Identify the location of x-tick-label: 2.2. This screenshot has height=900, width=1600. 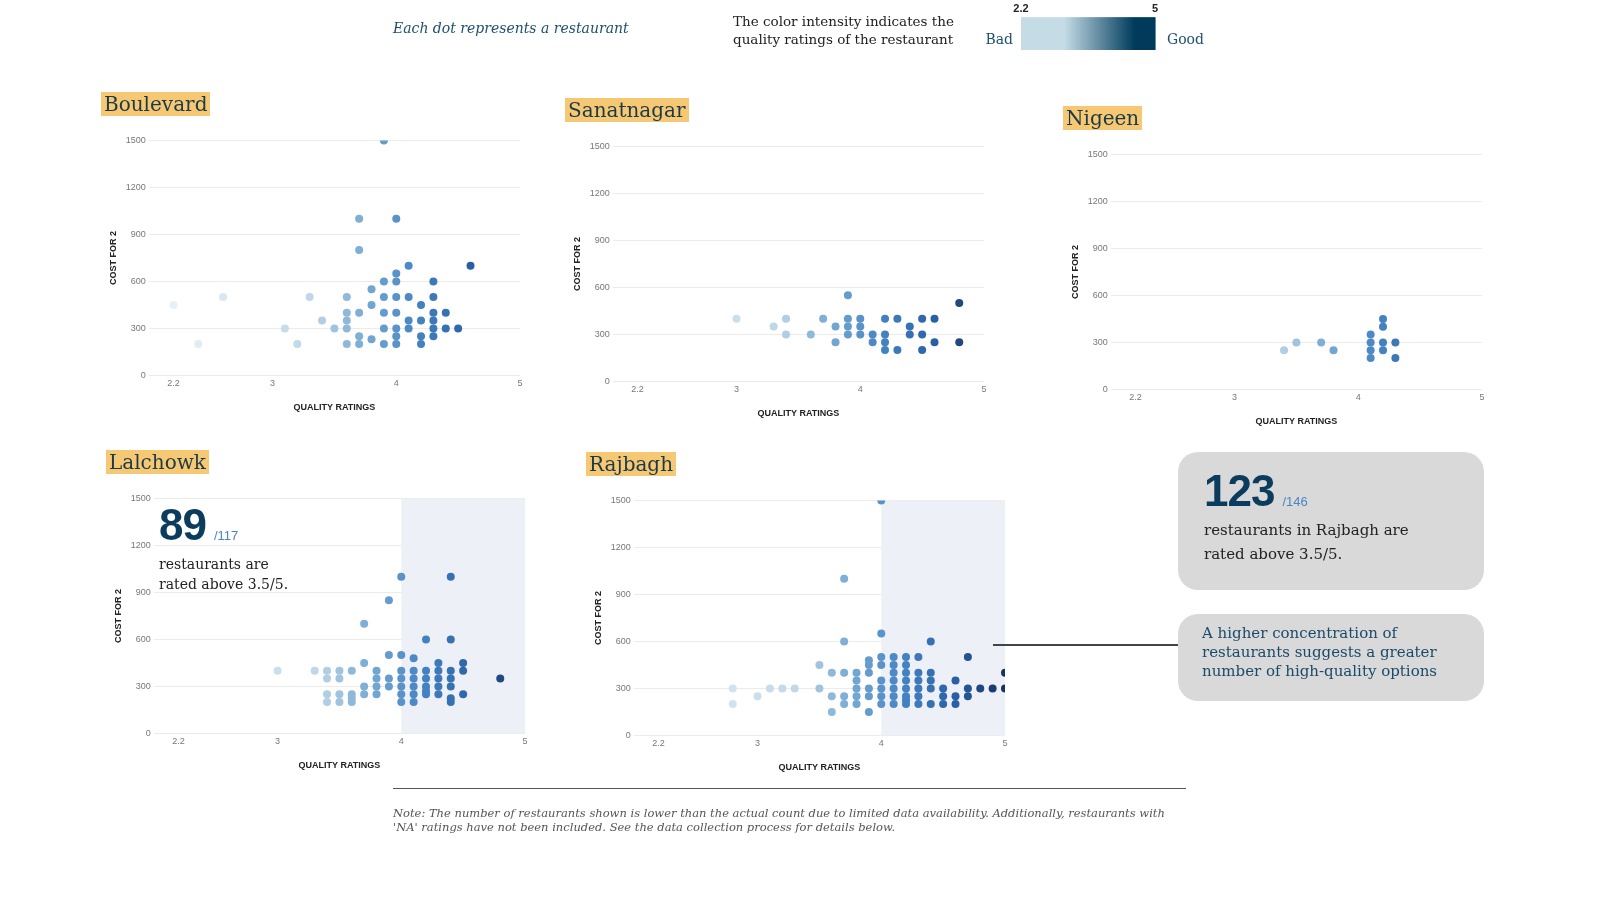
(637, 389).